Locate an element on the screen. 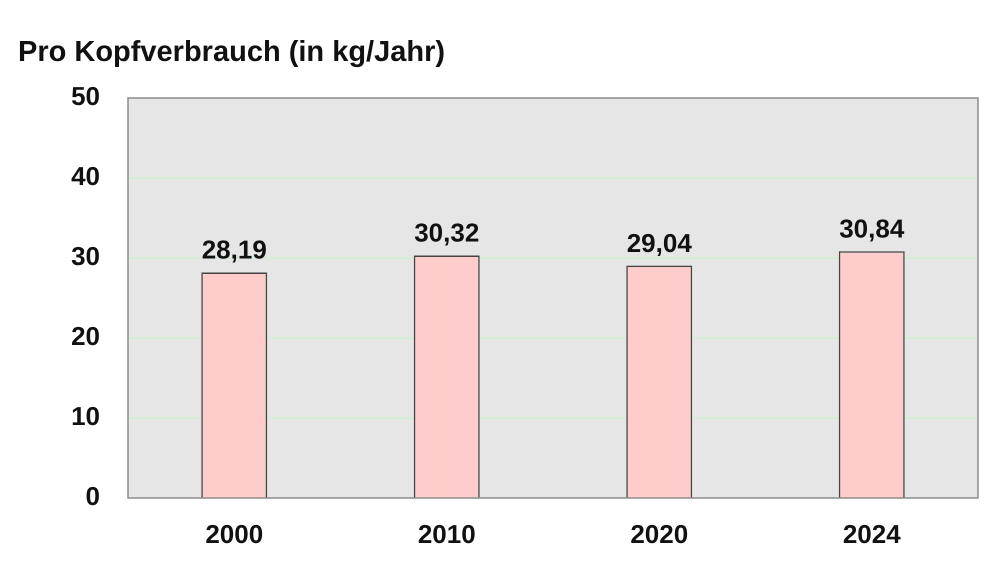 The width and height of the screenshot is (1000, 567). y-tick-label: 10 is located at coordinates (85, 416).